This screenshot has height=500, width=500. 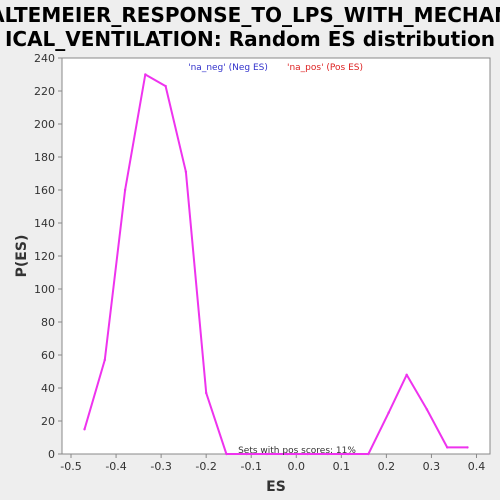 I want to click on x-tick-label: 0.2, so click(x=387, y=466).